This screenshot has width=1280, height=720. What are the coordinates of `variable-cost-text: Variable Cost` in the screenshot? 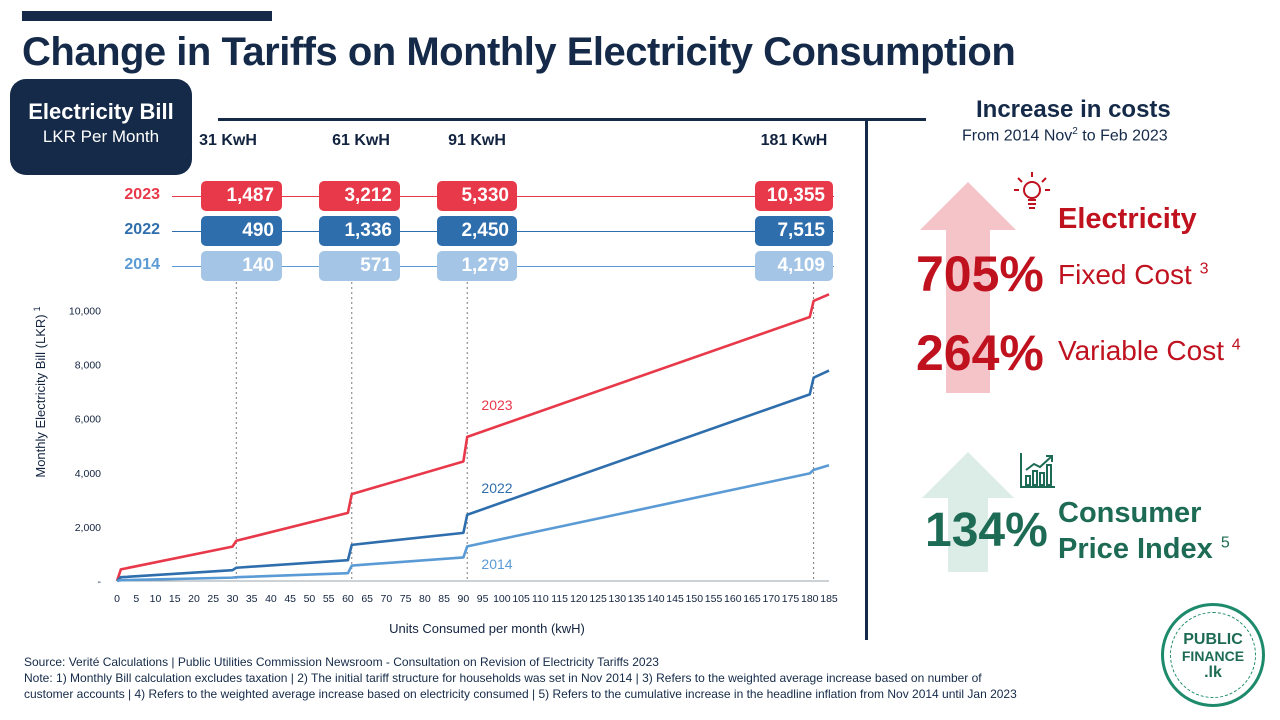 It's located at (1141, 350).